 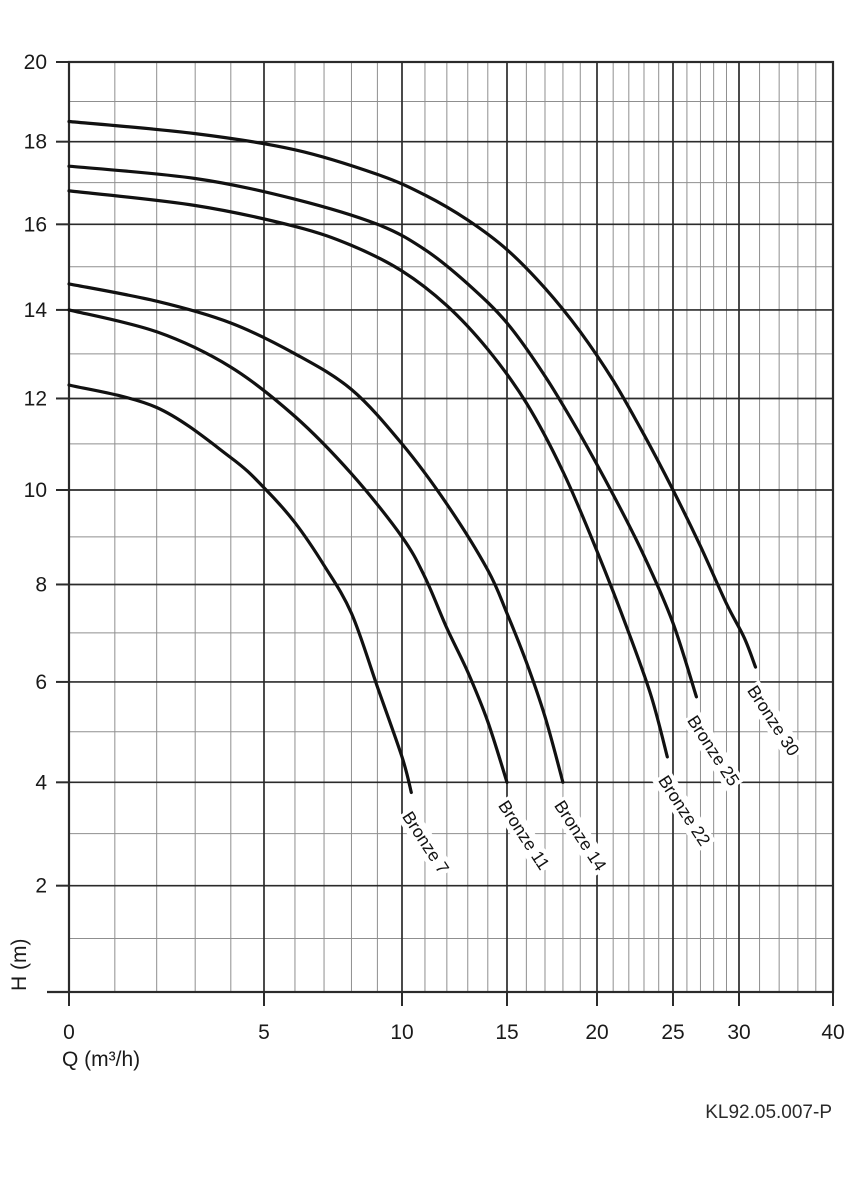 I want to click on x-tick-label-0: 0, so click(x=69, y=1032).